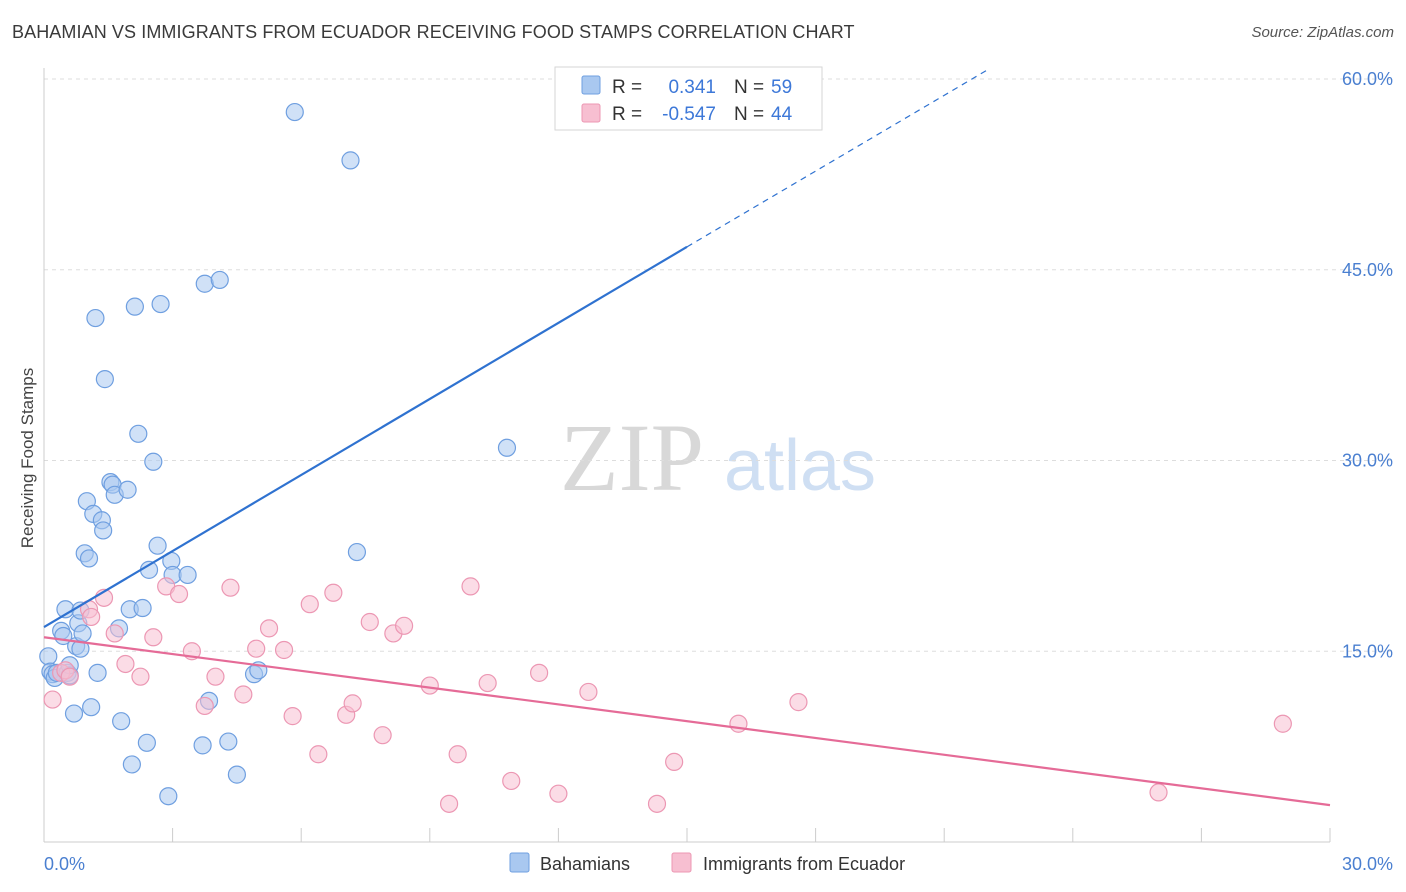 This screenshot has height=892, width=1406. Describe the element at coordinates (627, 114) in the screenshot. I see `legend-r-label-2: R =` at that location.